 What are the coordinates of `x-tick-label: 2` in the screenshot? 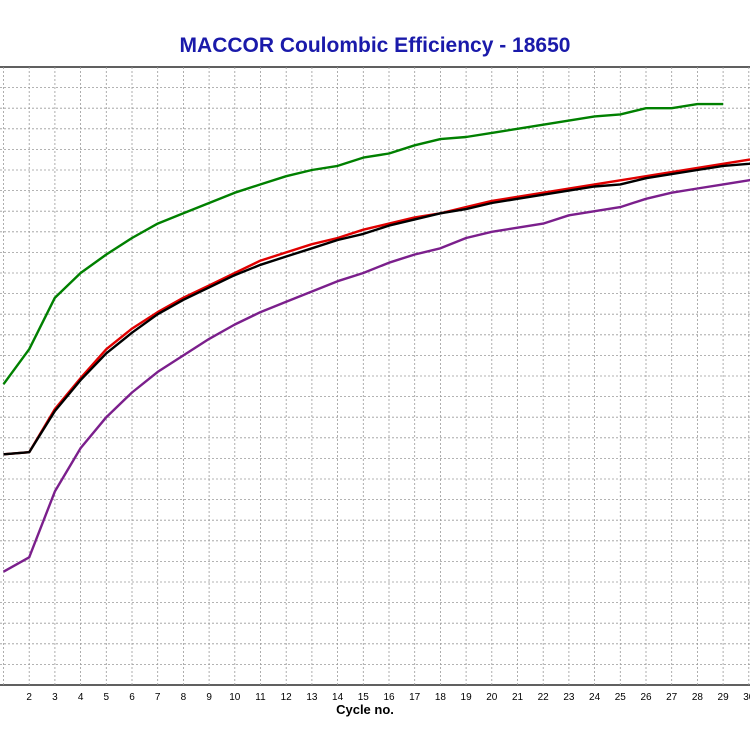 It's located at (29, 697).